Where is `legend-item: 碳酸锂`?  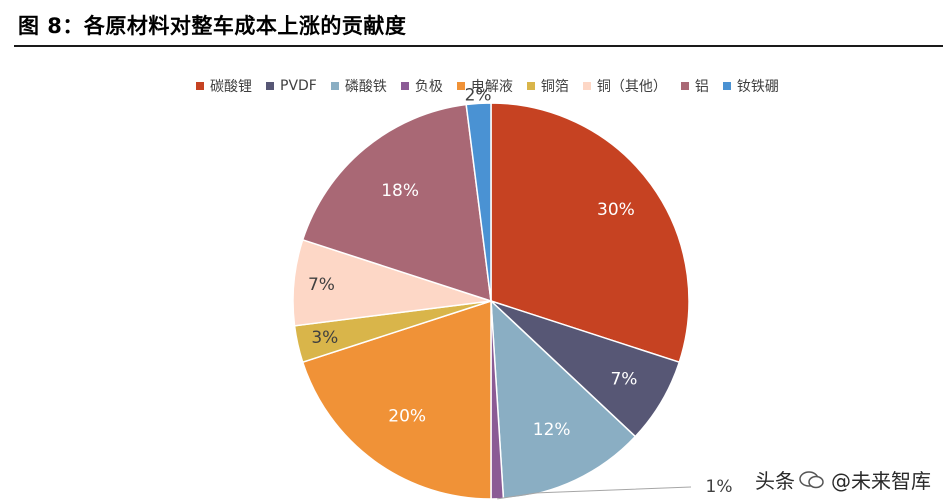
legend-item: 碳酸锂 is located at coordinates (224, 86).